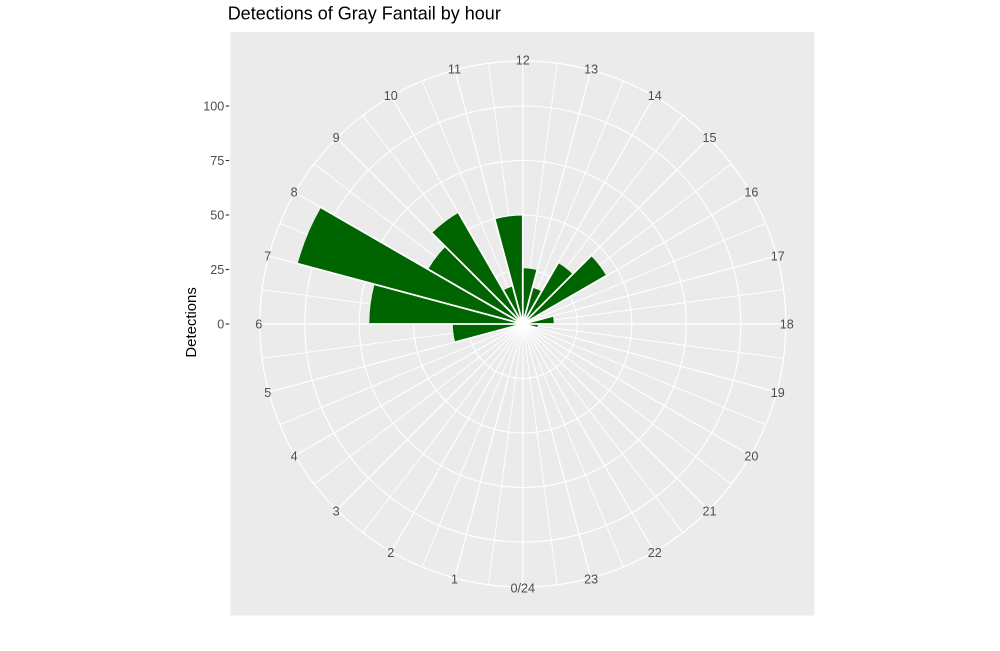  Describe the element at coordinates (454, 70) in the screenshot. I see `svg-text: 11` at that location.